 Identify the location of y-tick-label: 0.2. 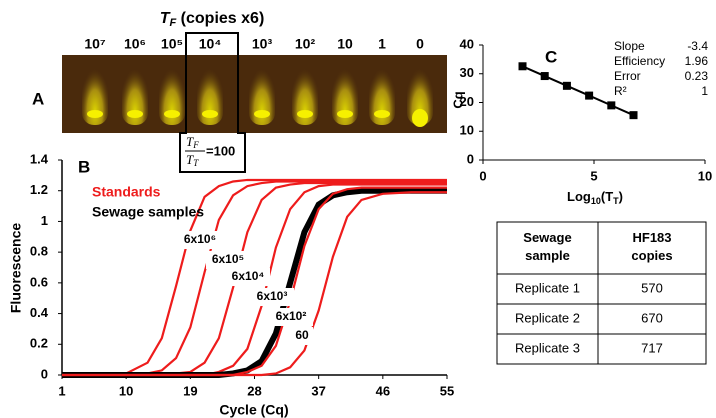
(39, 343).